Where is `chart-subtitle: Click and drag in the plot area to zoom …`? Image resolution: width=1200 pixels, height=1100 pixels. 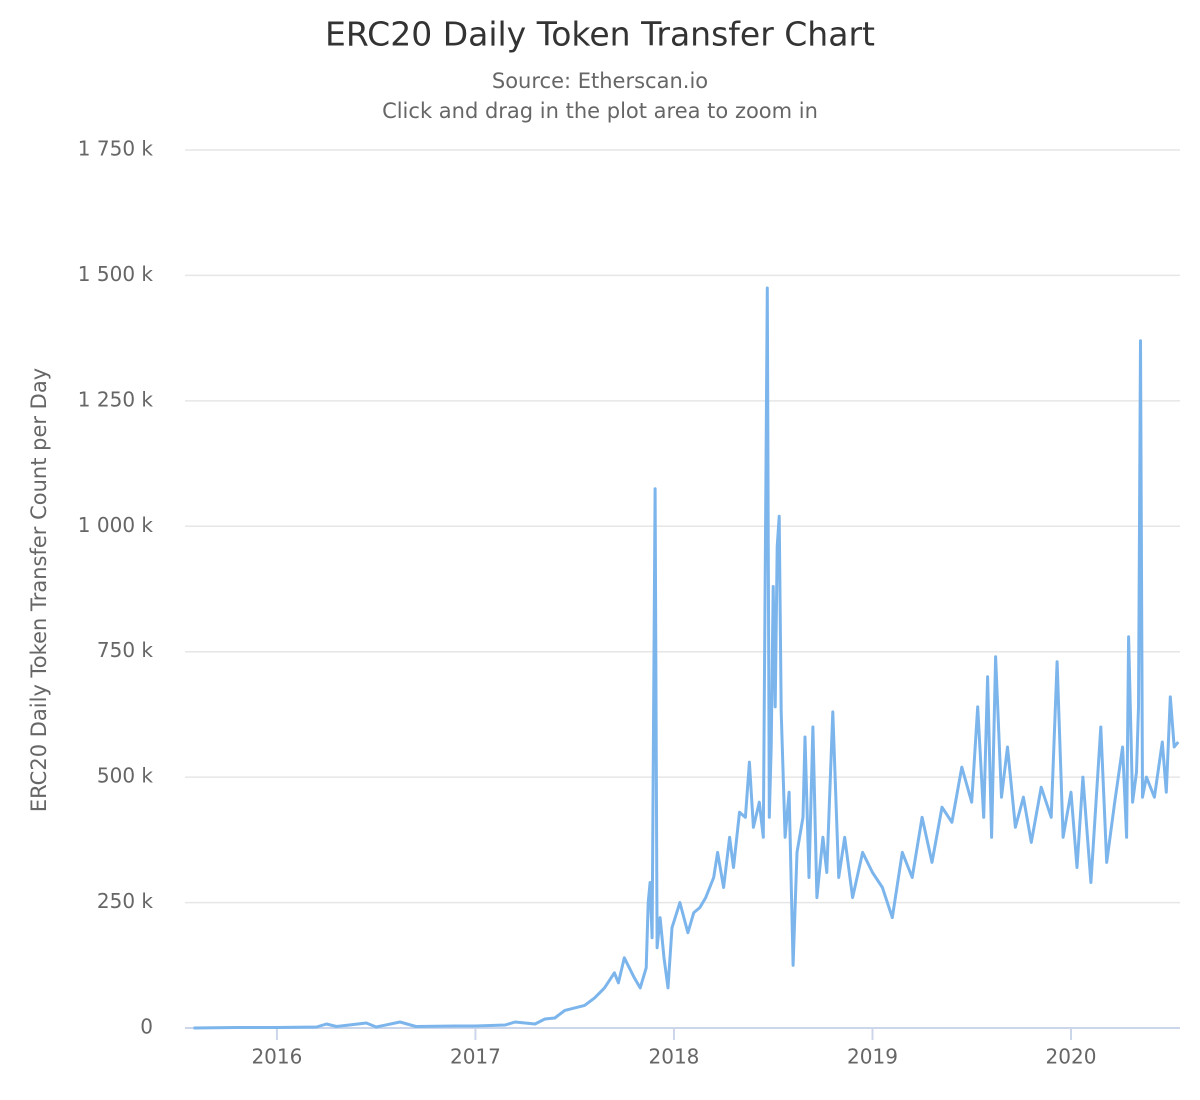
chart-subtitle: Click and drag in the plot area to zoom … is located at coordinates (600, 111).